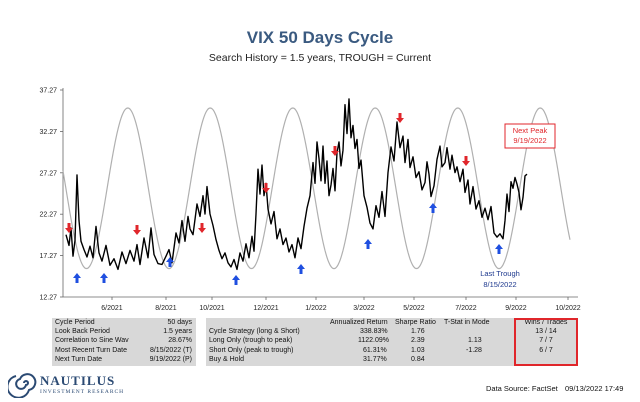 This screenshot has height=402, width=640. Describe the element at coordinates (82, 392) in the screenshot. I see `logo-subtitle: INVESTMENT RESEARCH` at that location.